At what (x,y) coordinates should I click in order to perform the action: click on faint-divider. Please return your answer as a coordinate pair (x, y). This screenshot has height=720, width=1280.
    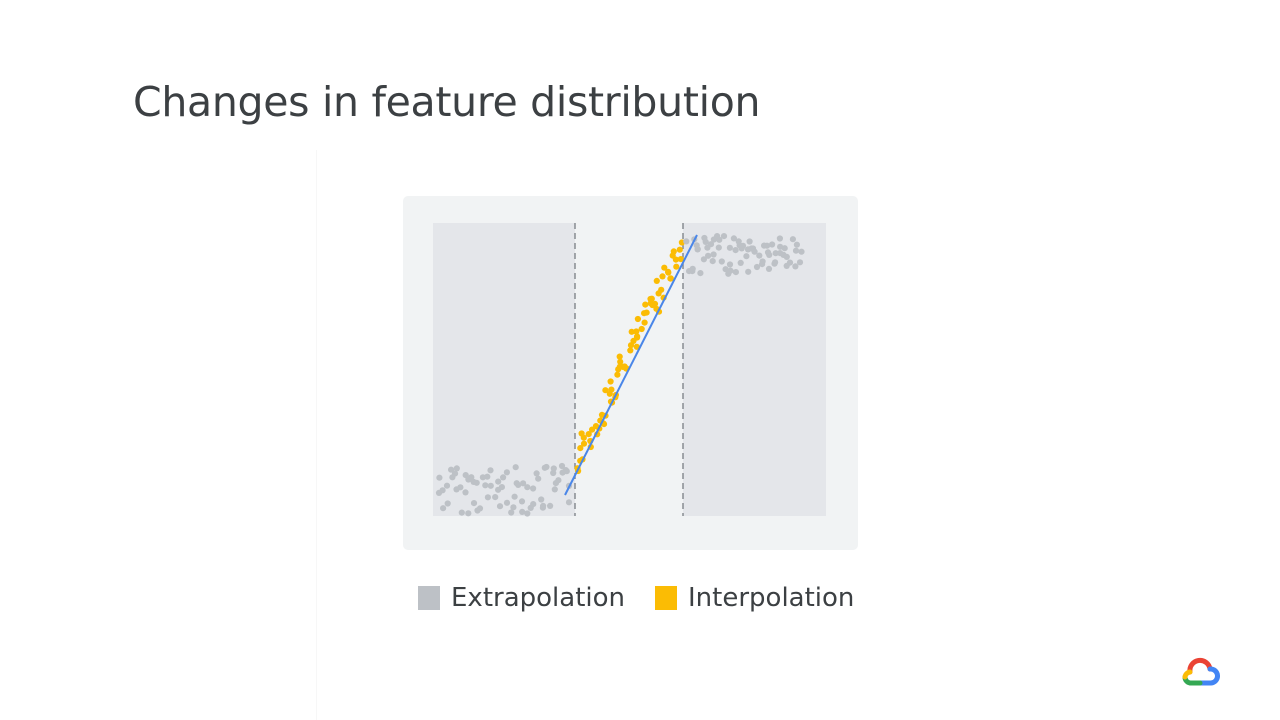
    Looking at the image, I should click on (316, 435).